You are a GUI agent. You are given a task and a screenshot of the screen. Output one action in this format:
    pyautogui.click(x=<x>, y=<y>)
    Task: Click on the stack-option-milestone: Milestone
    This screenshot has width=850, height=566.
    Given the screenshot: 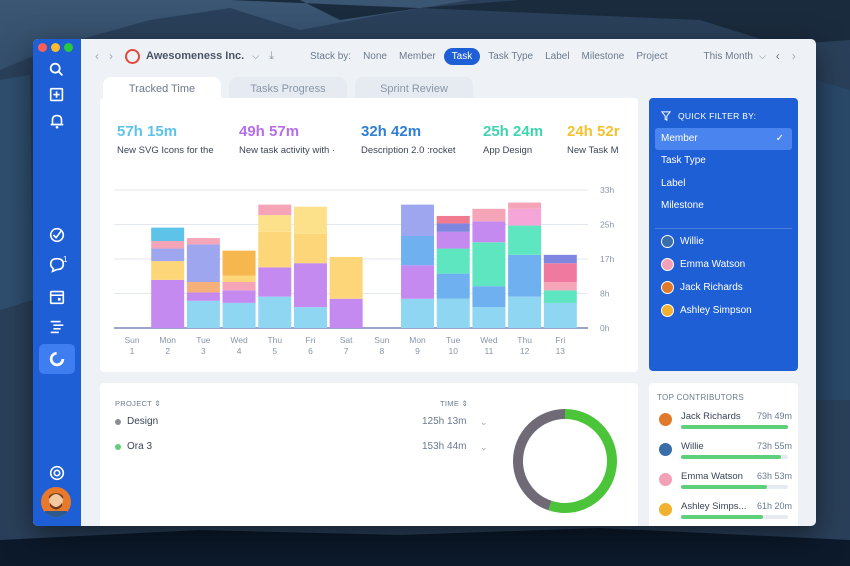 What is the action you would take?
    pyautogui.click(x=603, y=56)
    